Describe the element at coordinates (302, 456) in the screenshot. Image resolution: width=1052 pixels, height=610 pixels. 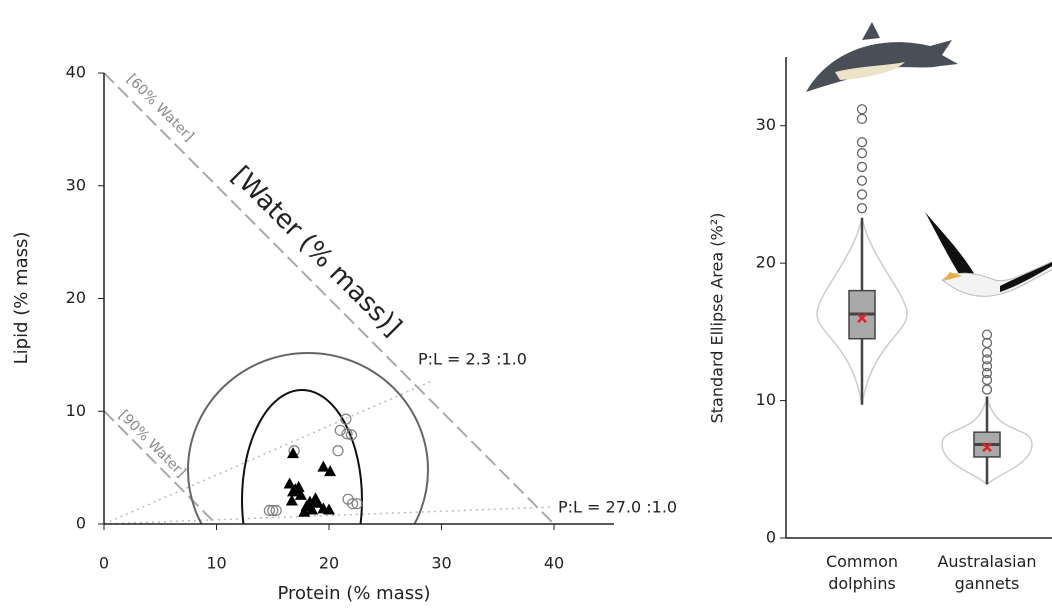
I see `inner-ellipse` at that location.